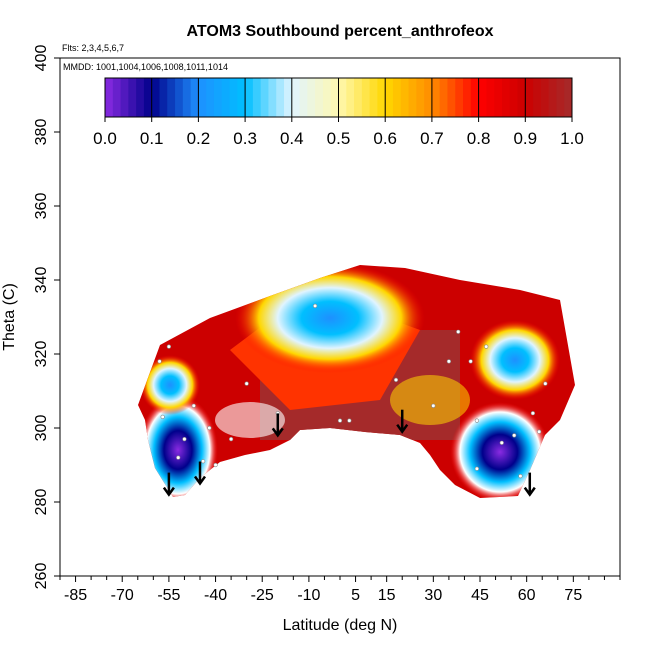 The image size is (650, 650). What do you see at coordinates (308, 595) in the screenshot?
I see `x-tick-label: -10` at bounding box center [308, 595].